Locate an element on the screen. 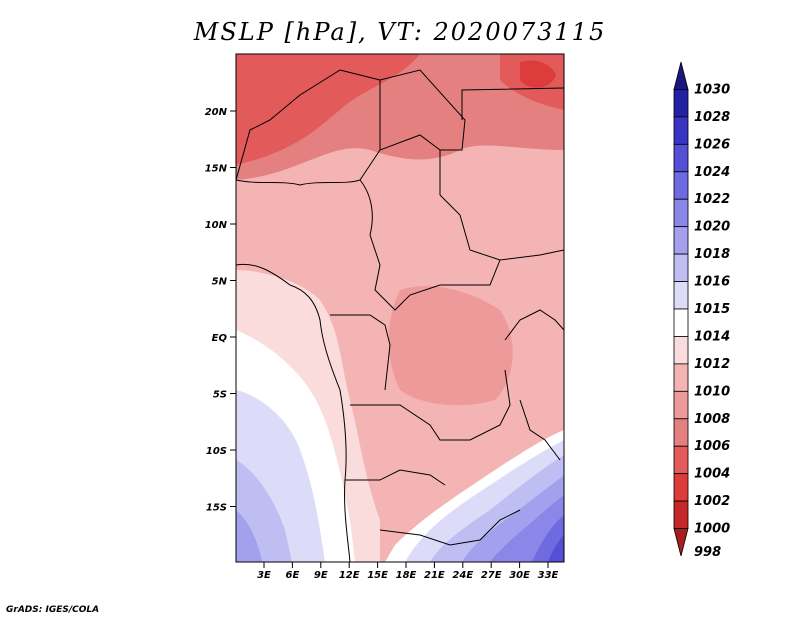  lon-tick-label: 6E is located at coordinates (293, 575).